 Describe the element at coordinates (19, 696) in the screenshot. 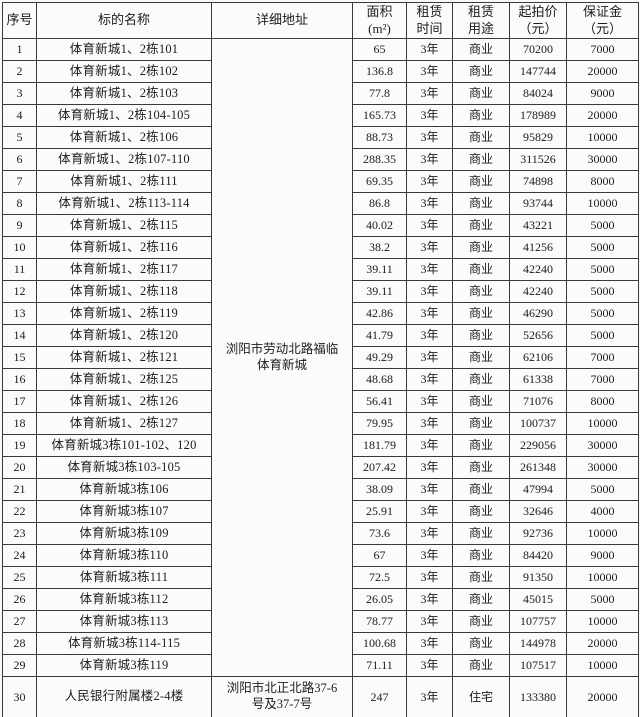

I see `index-cell: 30` at that location.